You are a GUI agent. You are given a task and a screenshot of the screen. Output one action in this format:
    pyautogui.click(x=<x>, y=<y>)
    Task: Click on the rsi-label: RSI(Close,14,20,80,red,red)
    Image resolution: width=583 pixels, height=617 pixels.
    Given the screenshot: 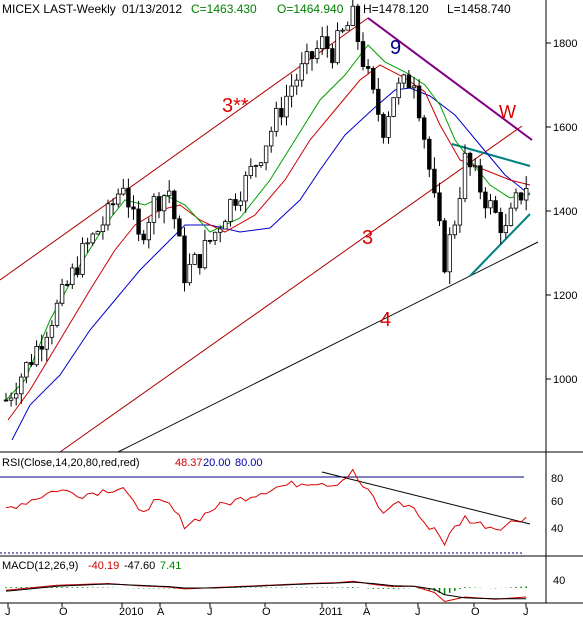 What is the action you would take?
    pyautogui.click(x=71, y=463)
    